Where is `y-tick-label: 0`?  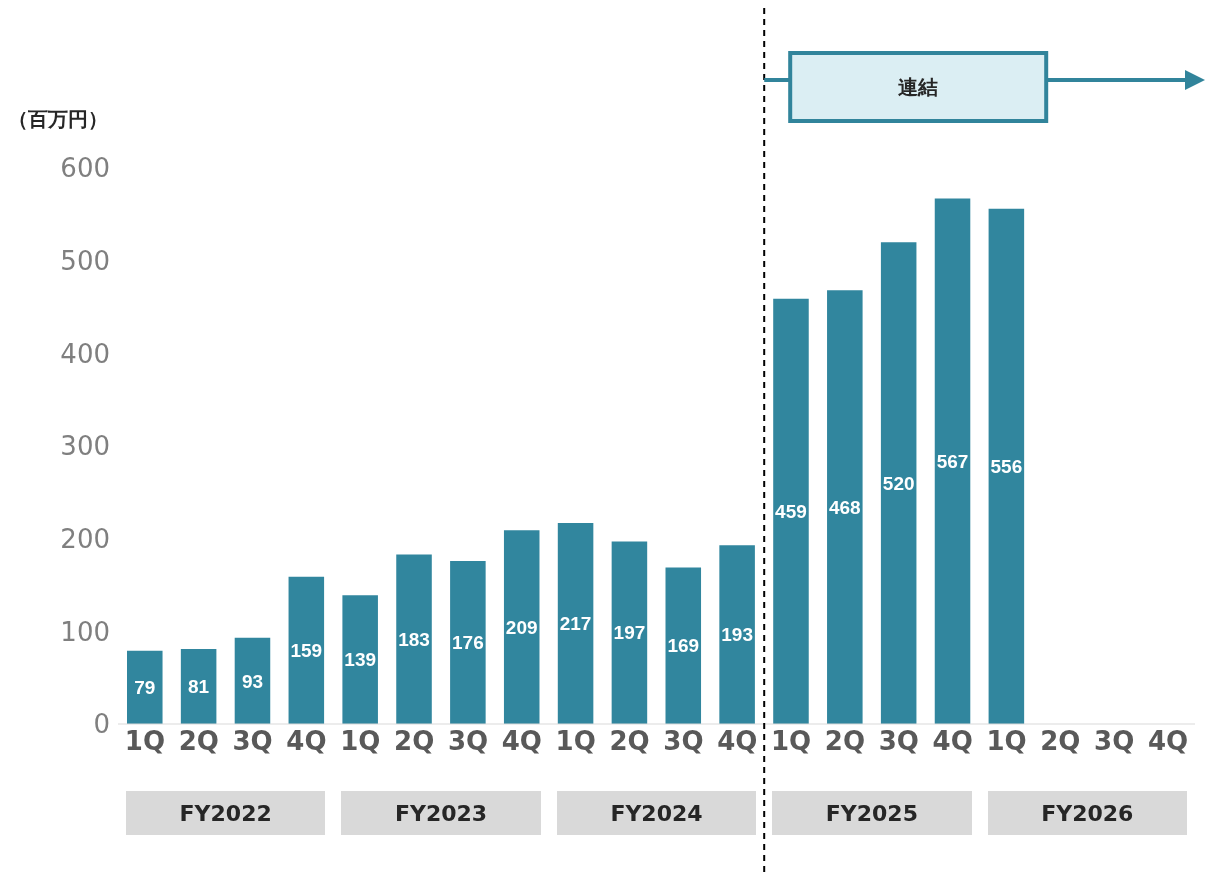 y-tick-label: 0 is located at coordinates (101, 724).